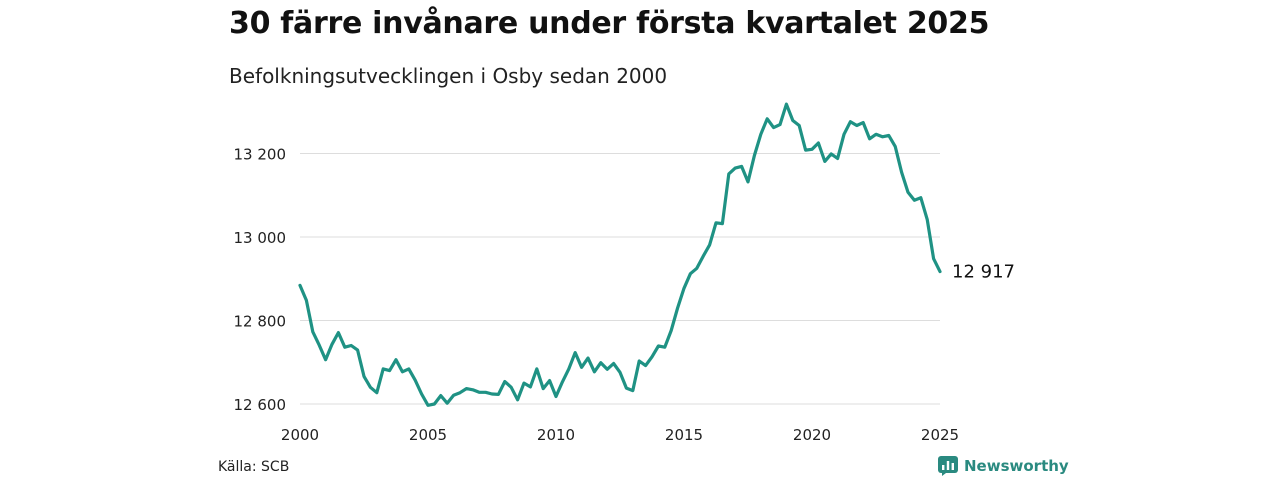  I want to click on brand-logo: Newsworthy, so click(1003, 466).